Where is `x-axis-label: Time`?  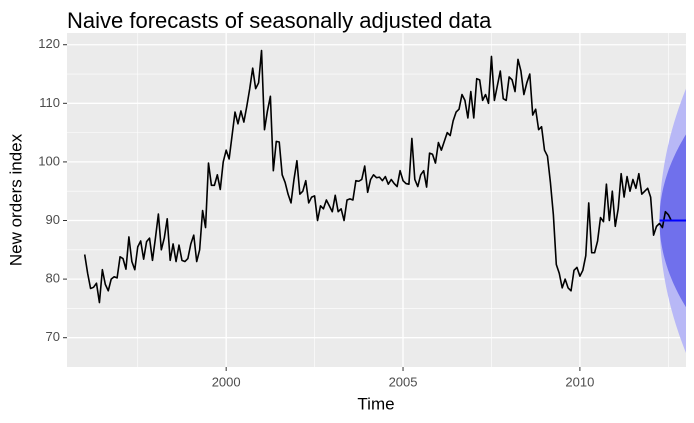 x-axis-label: Time is located at coordinates (375, 403).